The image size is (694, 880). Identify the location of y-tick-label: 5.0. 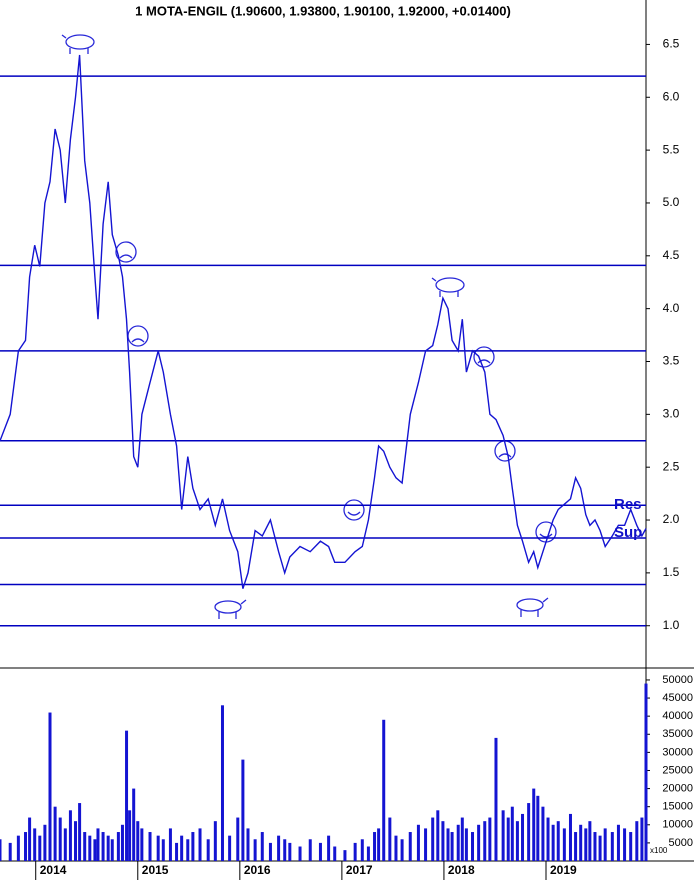
(671, 202).